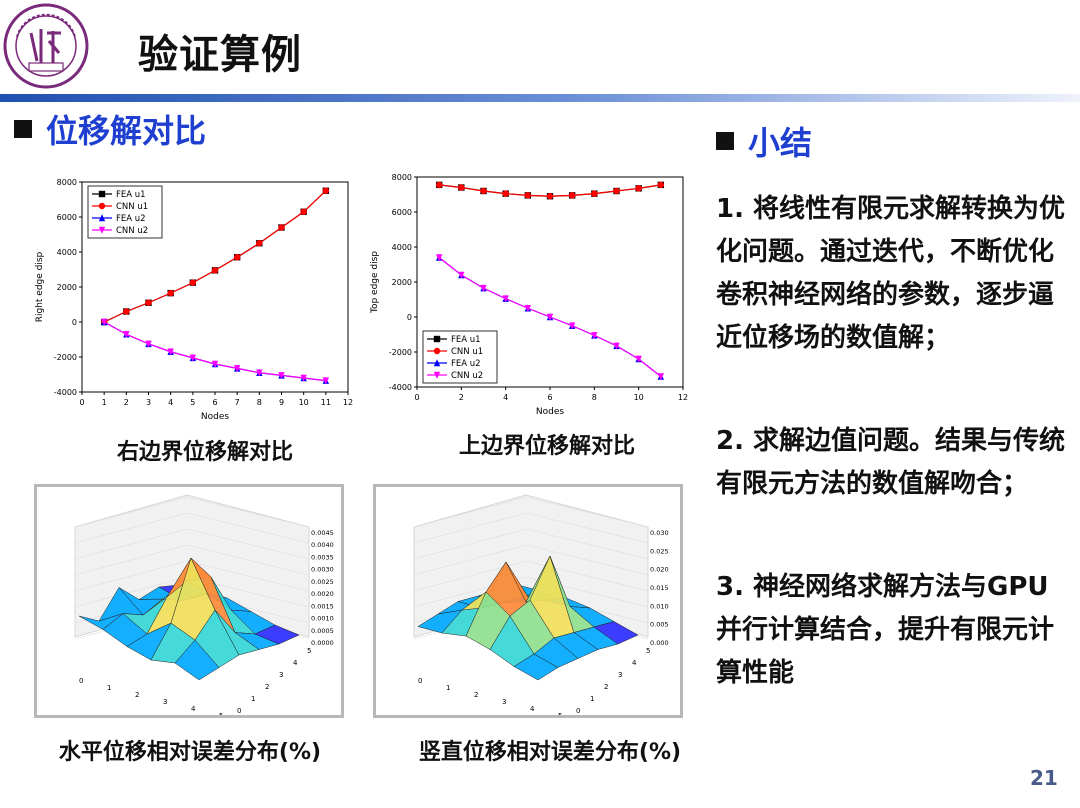 This screenshot has height=808, width=1080. I want to click on x-tick-label: 10, so click(304, 402).